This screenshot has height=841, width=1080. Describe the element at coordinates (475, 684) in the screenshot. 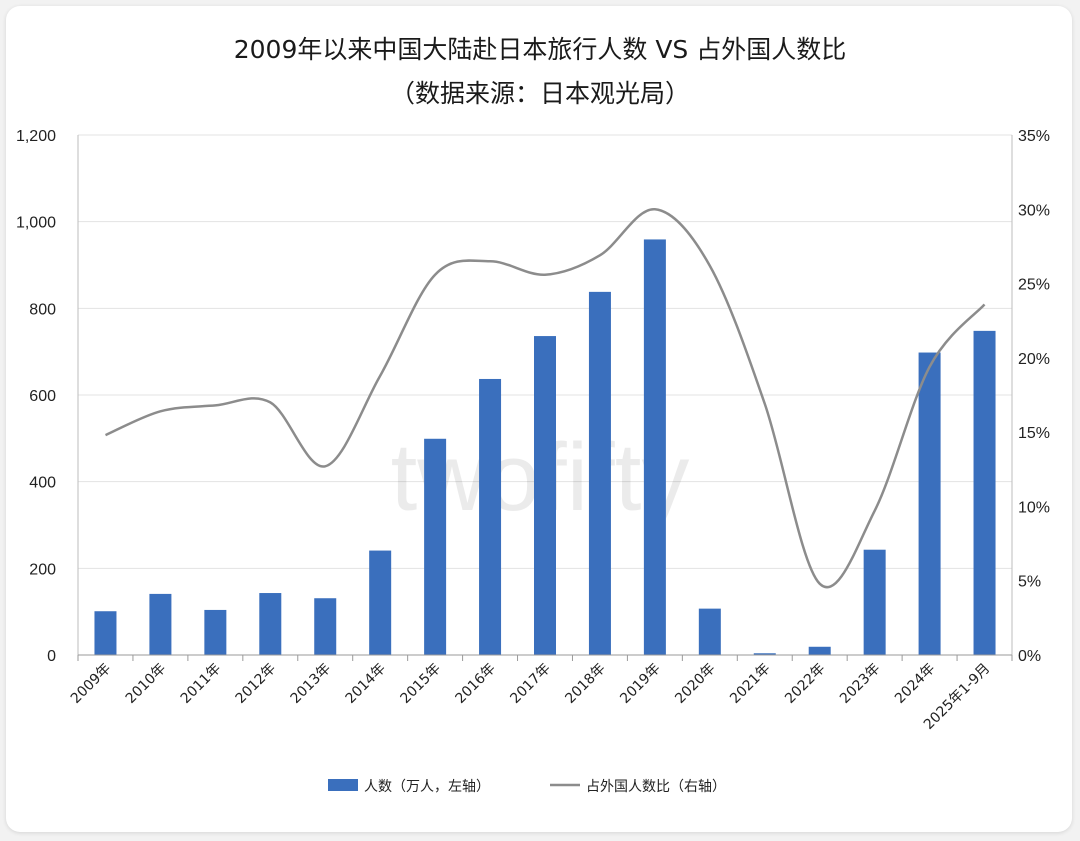

I see `x-tick-label: 2016年` at that location.